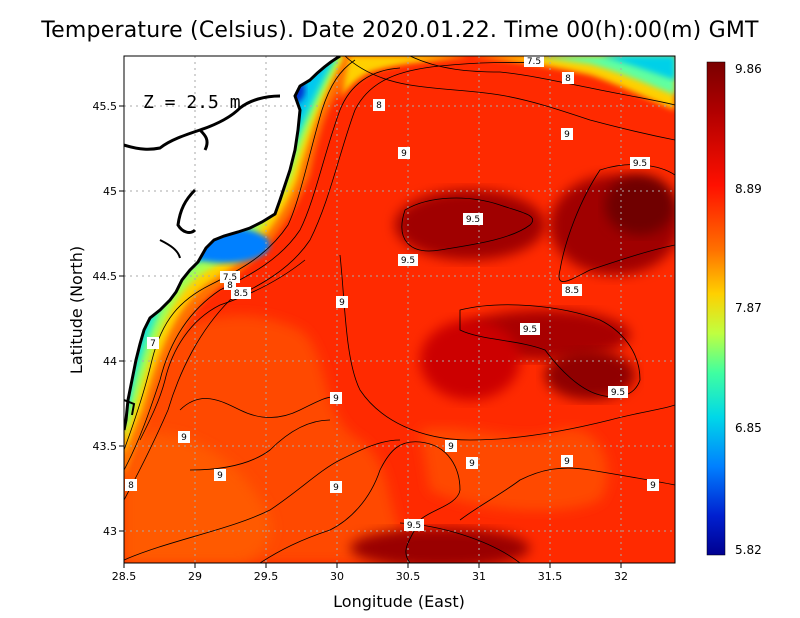 This screenshot has width=800, height=618. What do you see at coordinates (550, 576) in the screenshot?
I see `x-tick-label: 31.5` at bounding box center [550, 576].